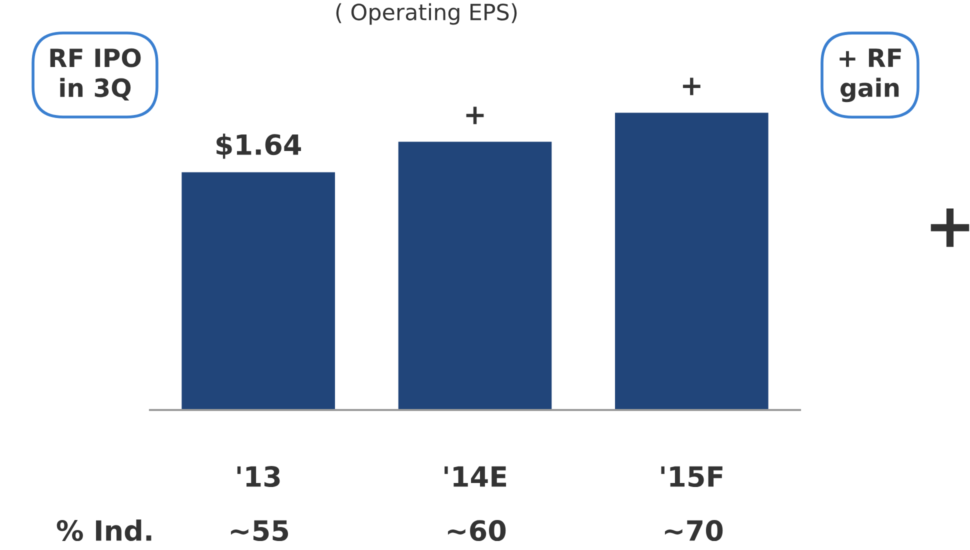  I want to click on text: ~60, so click(477, 531).